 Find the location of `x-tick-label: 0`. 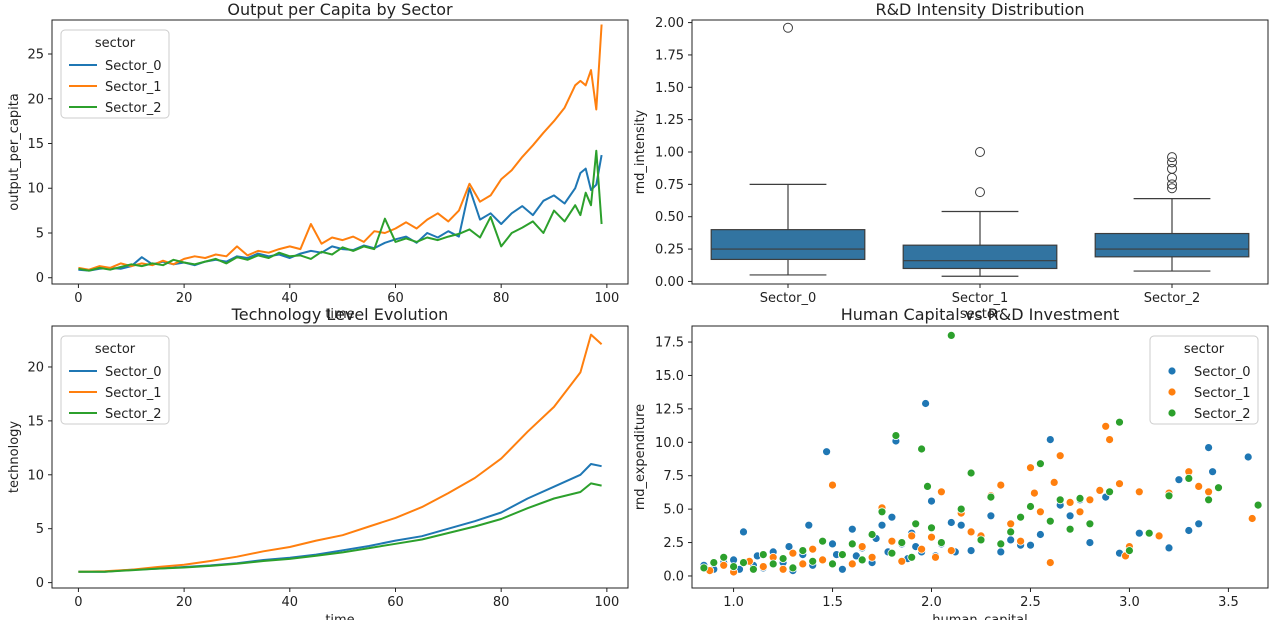

x-tick-label: 0 is located at coordinates (78, 602).